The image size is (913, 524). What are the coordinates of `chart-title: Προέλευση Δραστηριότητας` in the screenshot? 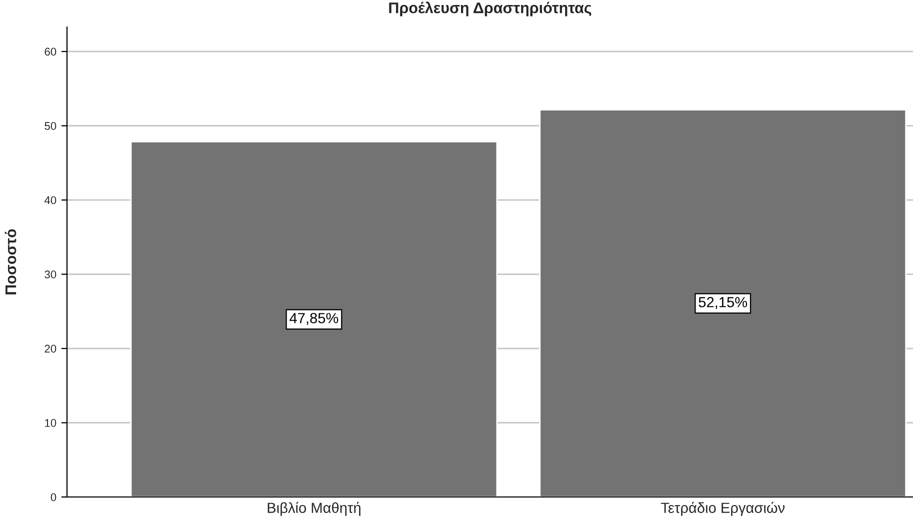 It's located at (490, 9).